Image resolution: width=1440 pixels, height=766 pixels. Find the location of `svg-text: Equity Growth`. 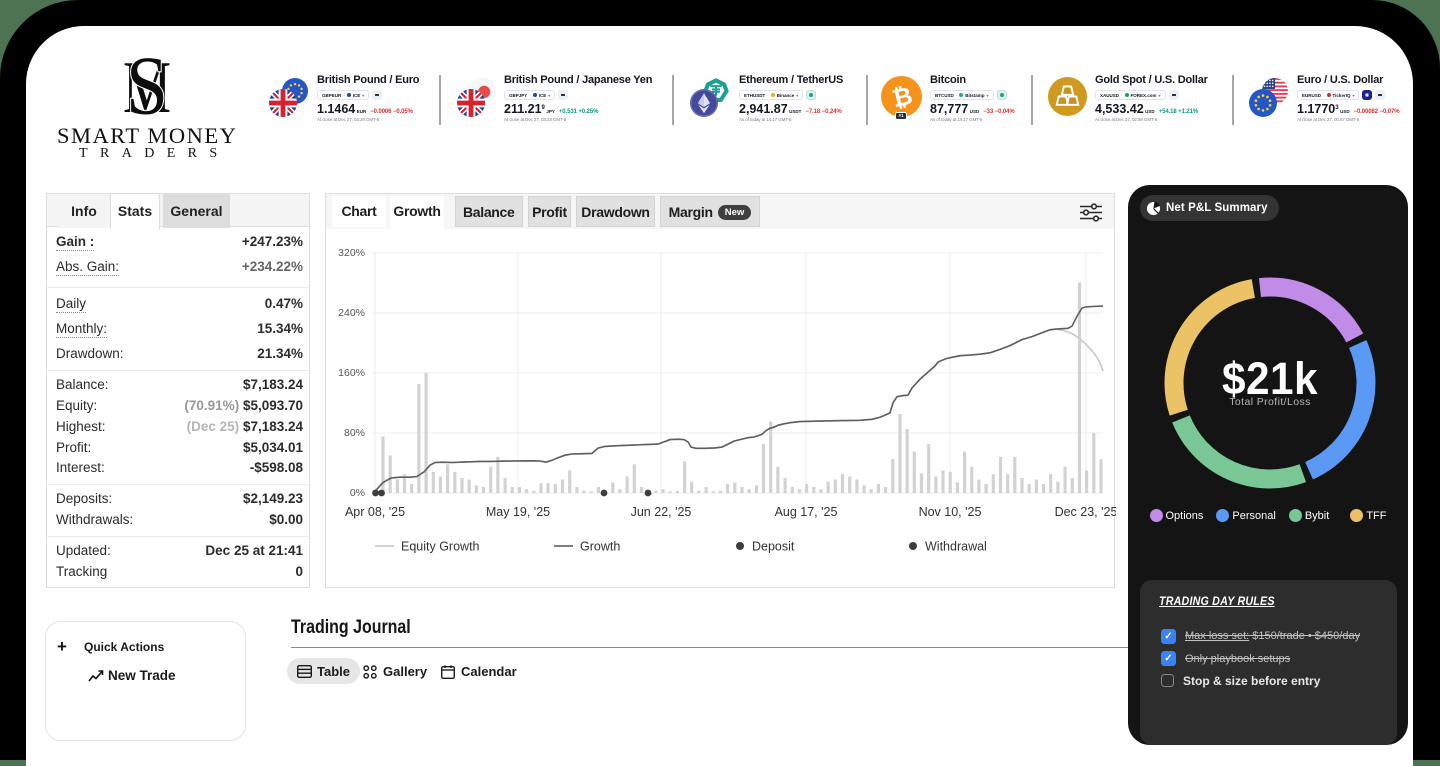

svg-text: Equity Growth is located at coordinates (440, 547).